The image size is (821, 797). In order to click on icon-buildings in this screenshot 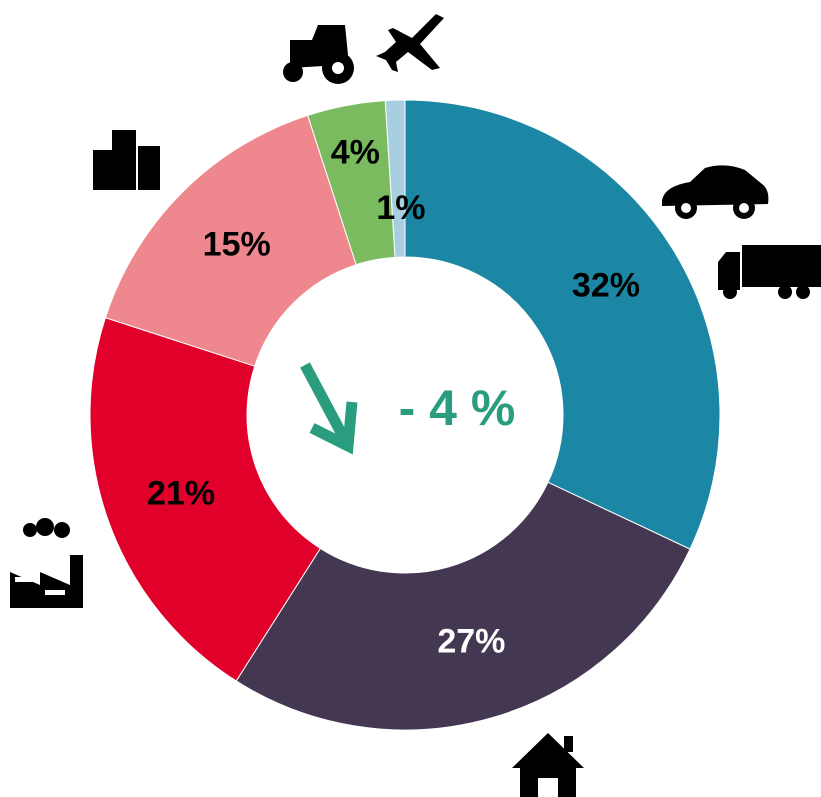, I will do `click(126, 160)`.